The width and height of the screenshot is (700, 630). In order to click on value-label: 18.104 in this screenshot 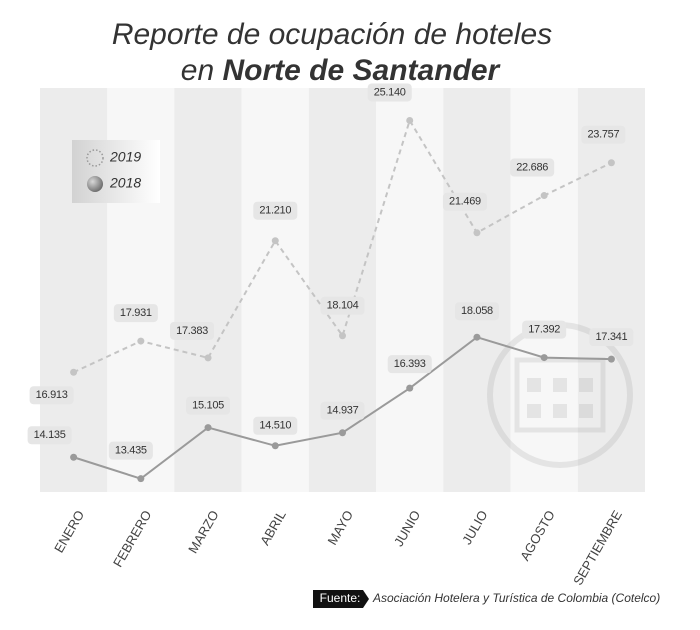, I will do `click(343, 306)`.